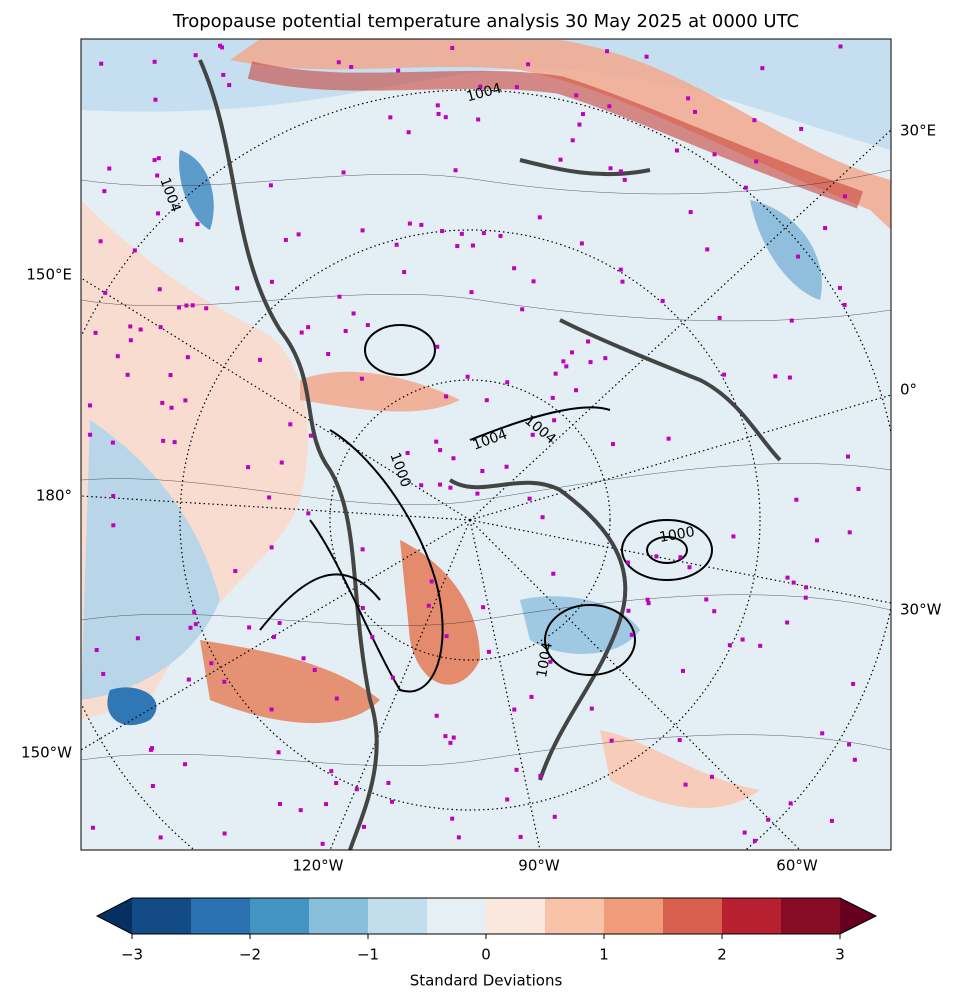  Describe the element at coordinates (368, 955) in the screenshot. I see `colorbar-tick-label: −1` at that location.